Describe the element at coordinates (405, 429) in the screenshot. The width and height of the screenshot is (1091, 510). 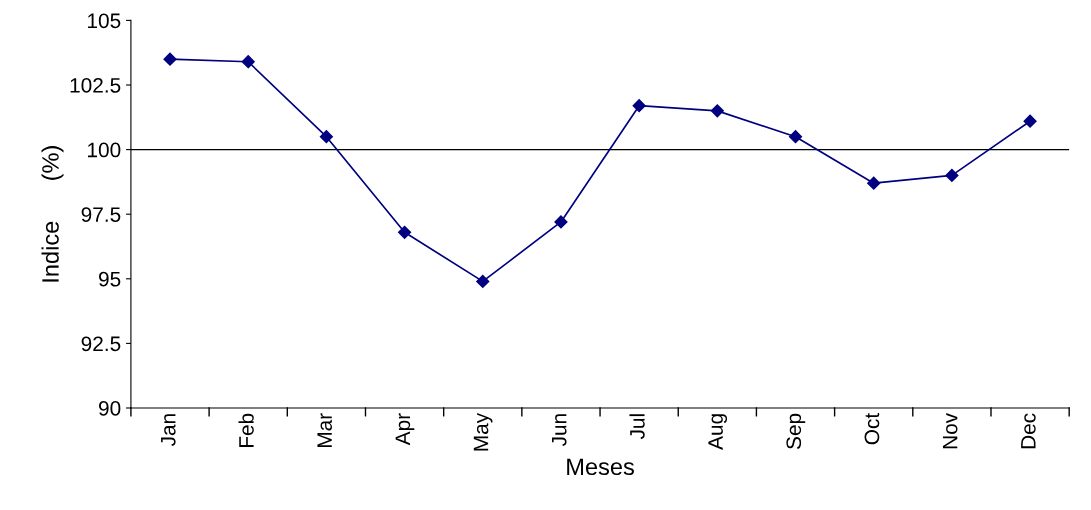
I see `x-tick-label: Apr` at that location.